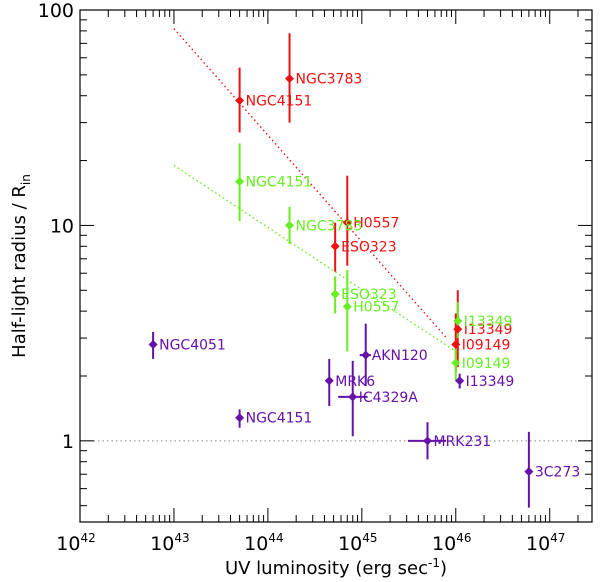 The image size is (600, 582). Describe the element at coordinates (376, 224) in the screenshot. I see `red-point-label: H0557` at that location.